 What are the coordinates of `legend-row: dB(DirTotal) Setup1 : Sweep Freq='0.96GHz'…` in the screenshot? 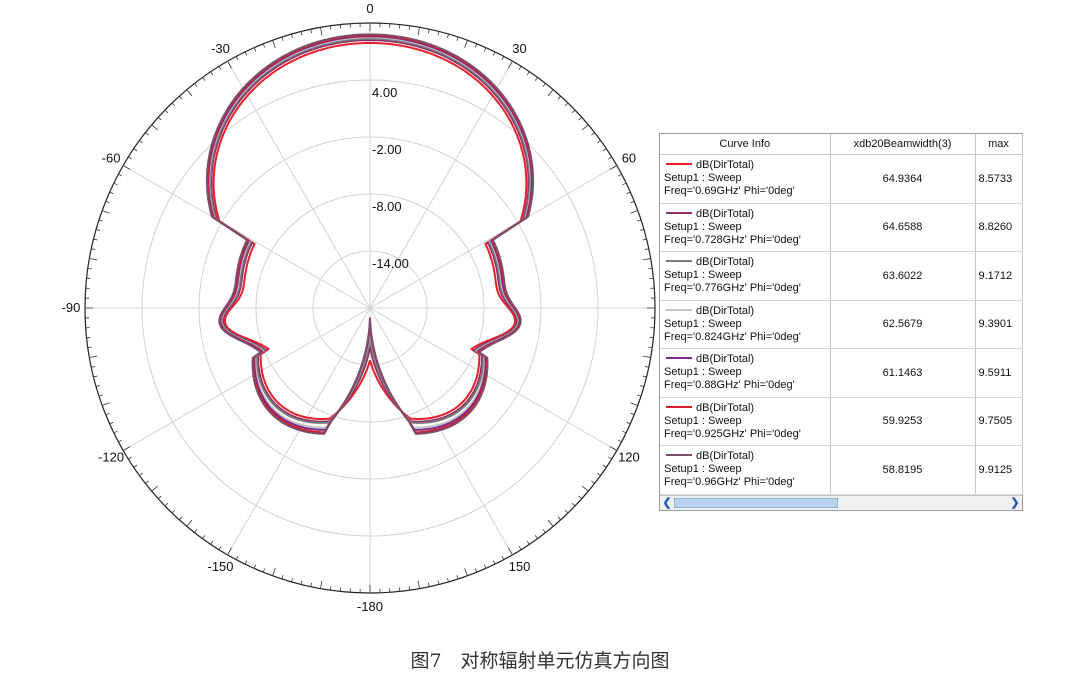 It's located at (841, 470).